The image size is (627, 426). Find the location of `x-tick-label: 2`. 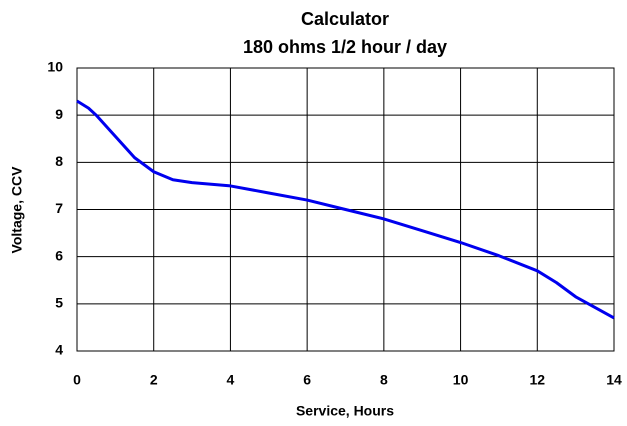

x-tick-label: 2 is located at coordinates (154, 380).